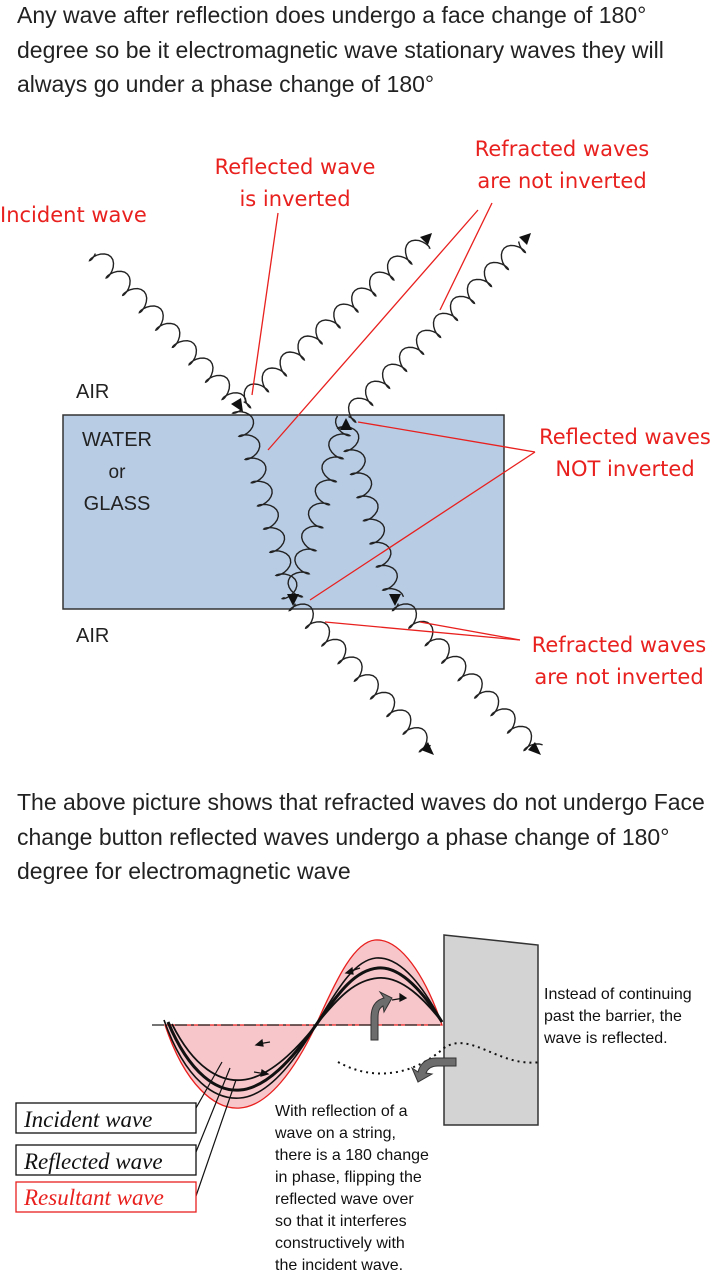  I want to click on medium-block, so click(283, 512).